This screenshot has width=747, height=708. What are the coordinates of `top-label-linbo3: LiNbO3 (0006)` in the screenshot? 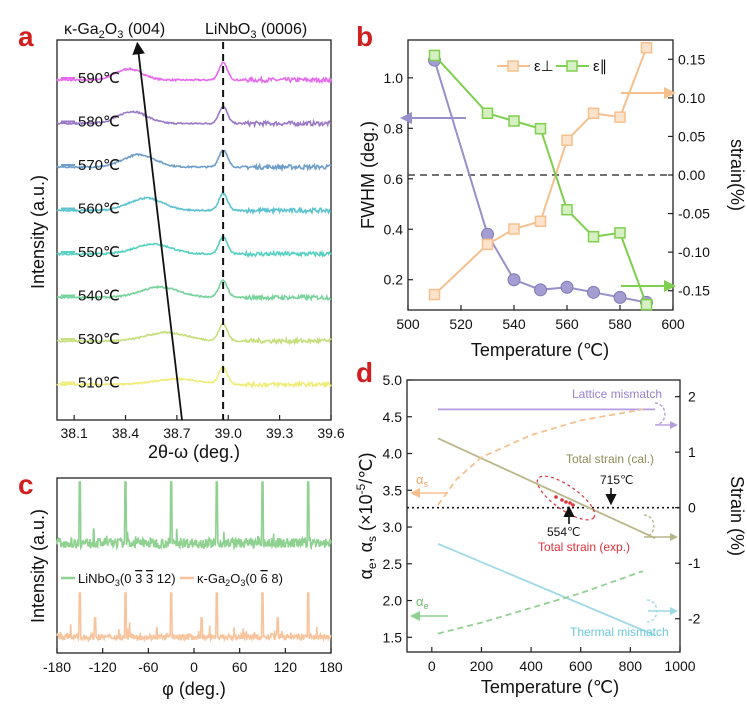 It's located at (256, 31).